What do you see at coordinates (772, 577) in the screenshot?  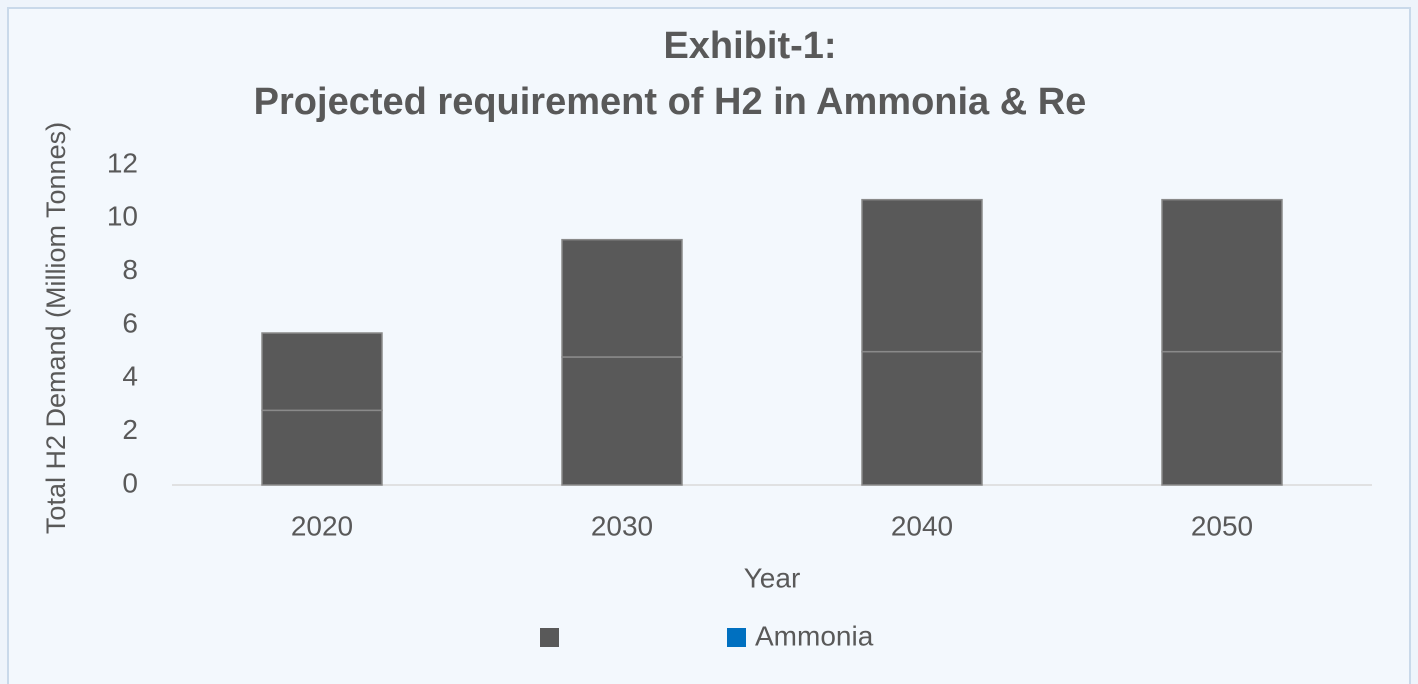 I see `x-axis-label: Year` at bounding box center [772, 577].